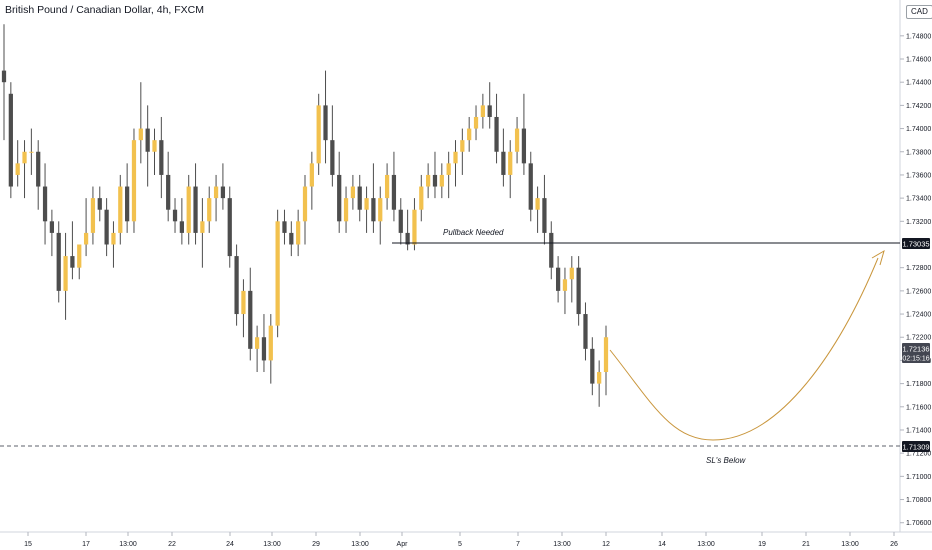  Describe the element at coordinates (918, 477) in the screenshot. I see `price-tick-label: 1.71000` at that location.